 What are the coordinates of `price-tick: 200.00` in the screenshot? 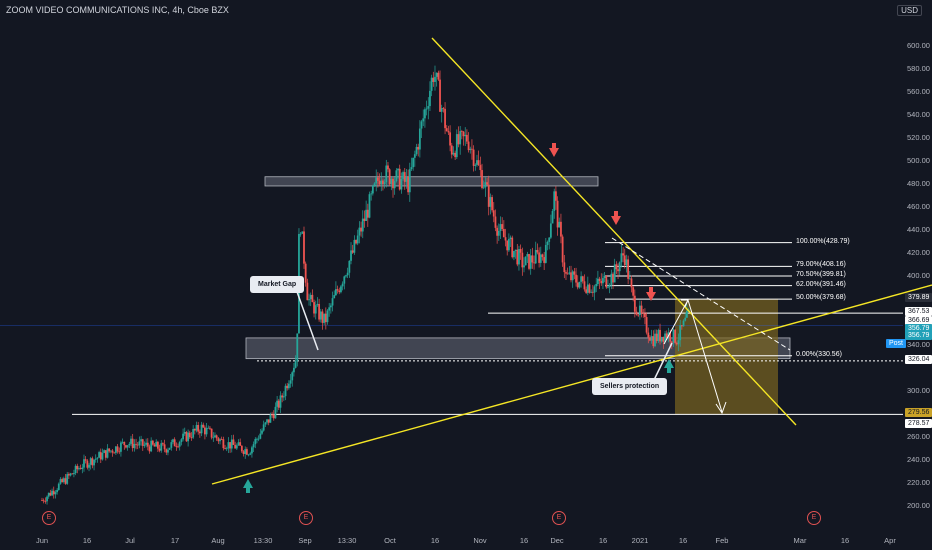 It's located at (918, 505).